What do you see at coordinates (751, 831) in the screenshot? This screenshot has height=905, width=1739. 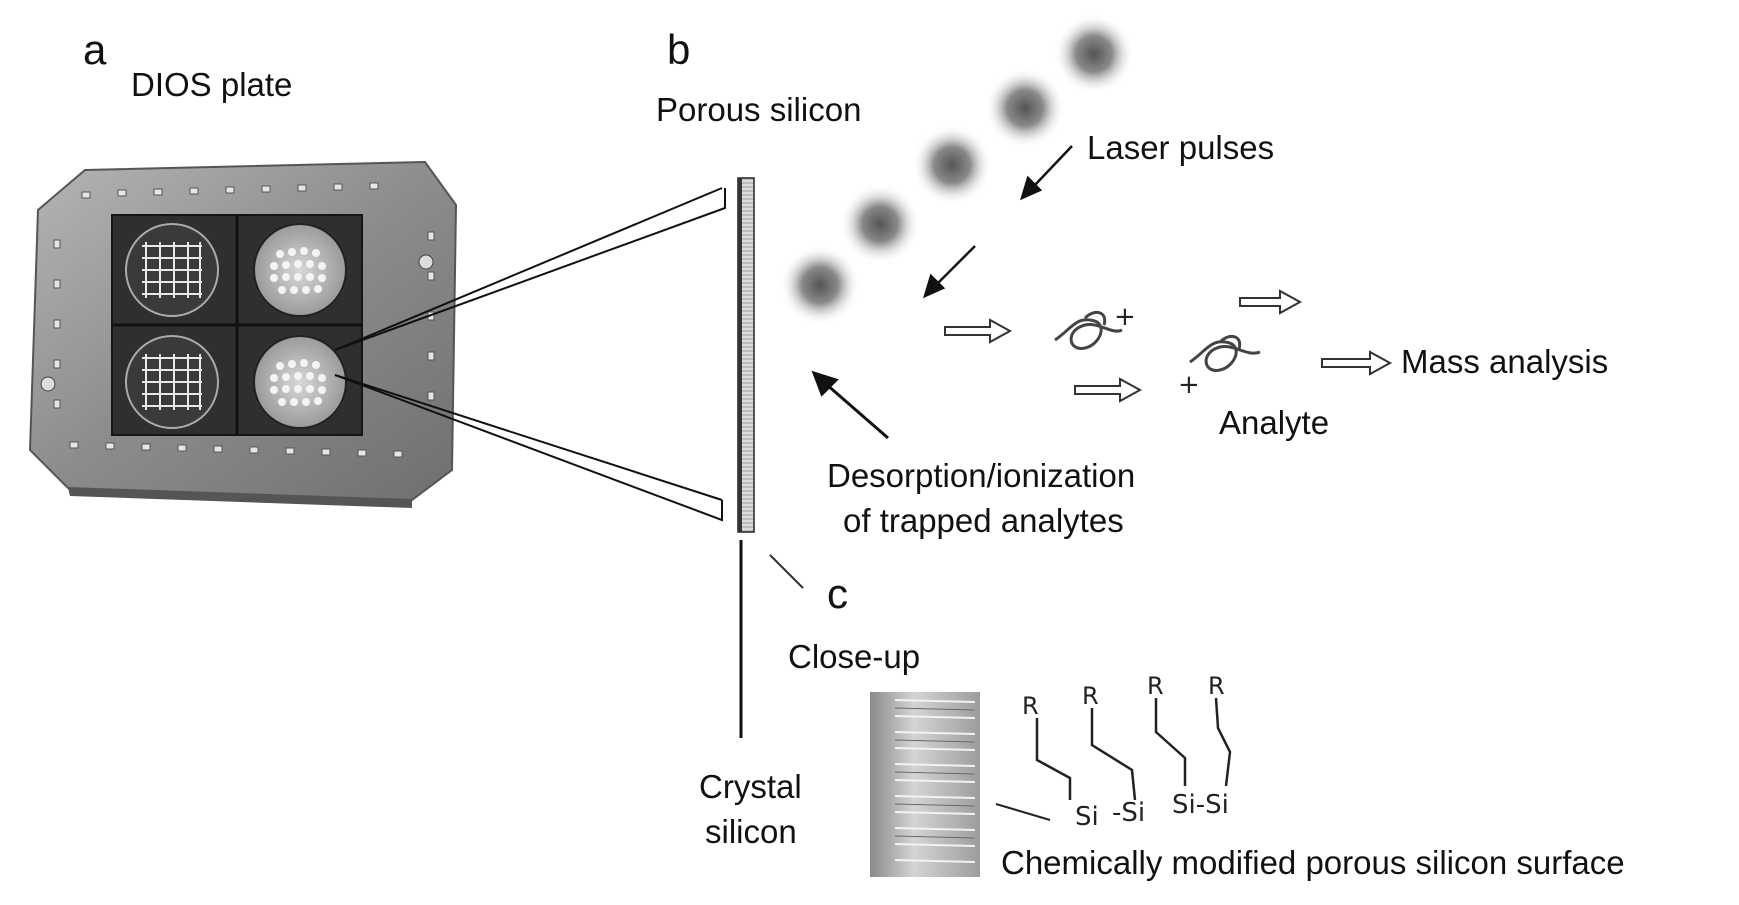 I see `crystal-silicon-label-line2: silicon` at bounding box center [751, 831].